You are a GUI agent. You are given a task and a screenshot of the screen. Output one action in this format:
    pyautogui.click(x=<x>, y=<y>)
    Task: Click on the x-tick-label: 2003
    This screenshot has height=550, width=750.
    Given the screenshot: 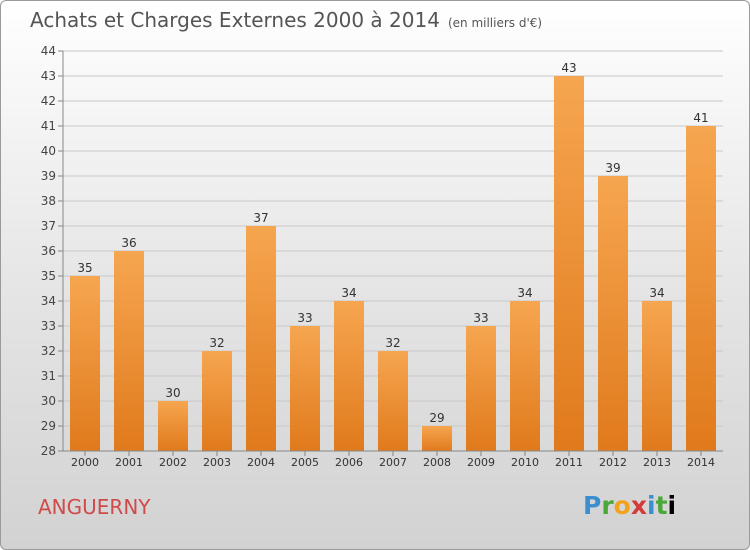 What is the action you would take?
    pyautogui.click(x=217, y=462)
    